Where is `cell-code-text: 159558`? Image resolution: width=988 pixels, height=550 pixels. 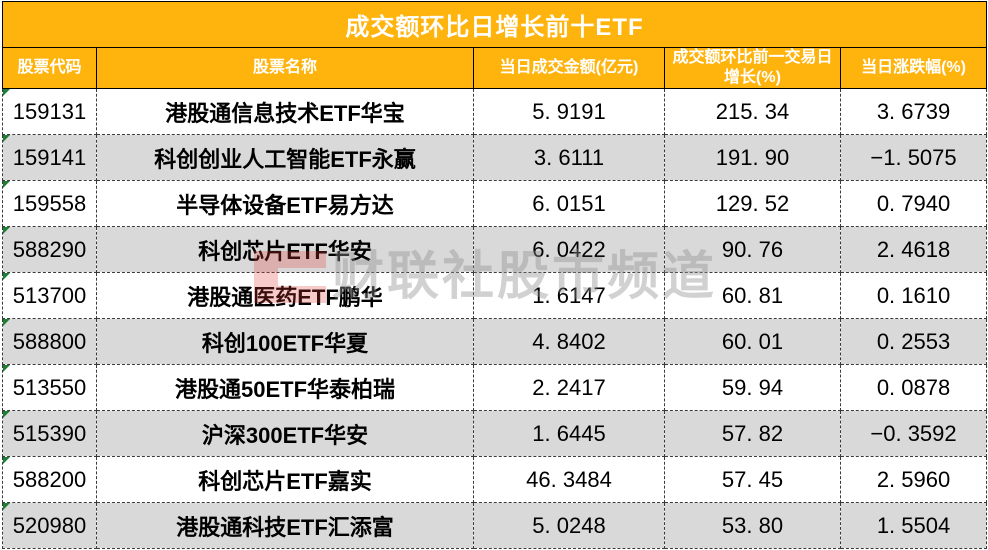
cell-code-text: 159558 is located at coordinates (49, 203).